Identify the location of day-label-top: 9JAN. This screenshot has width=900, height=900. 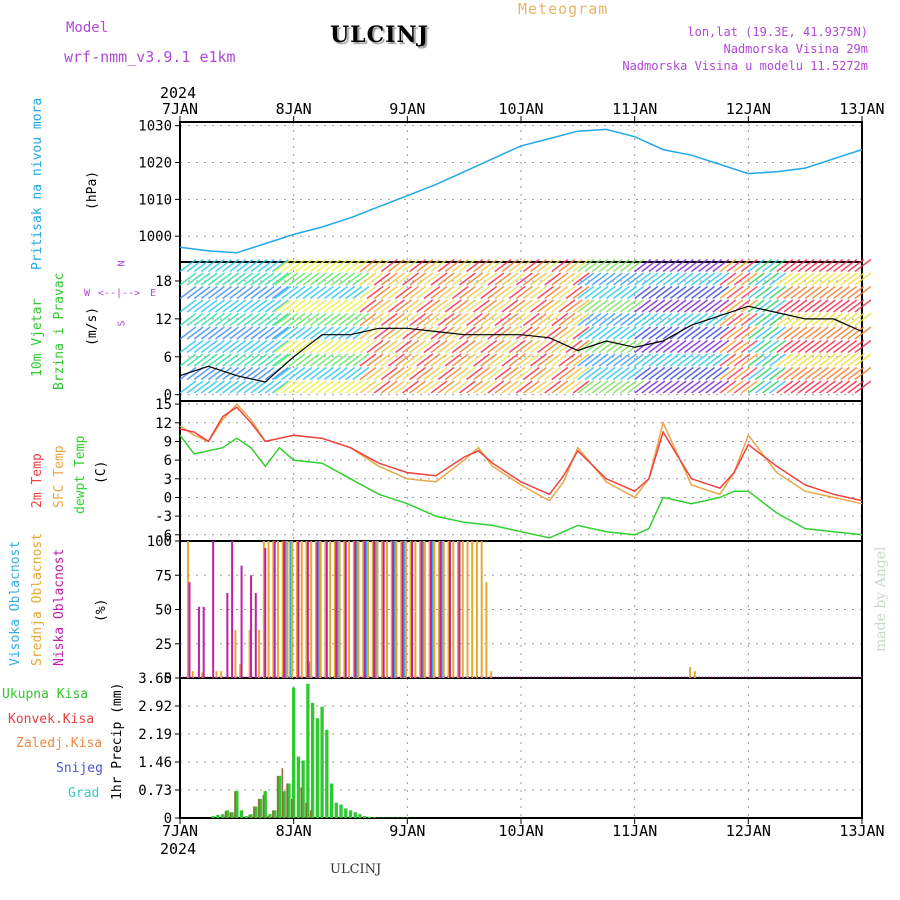
(407, 109).